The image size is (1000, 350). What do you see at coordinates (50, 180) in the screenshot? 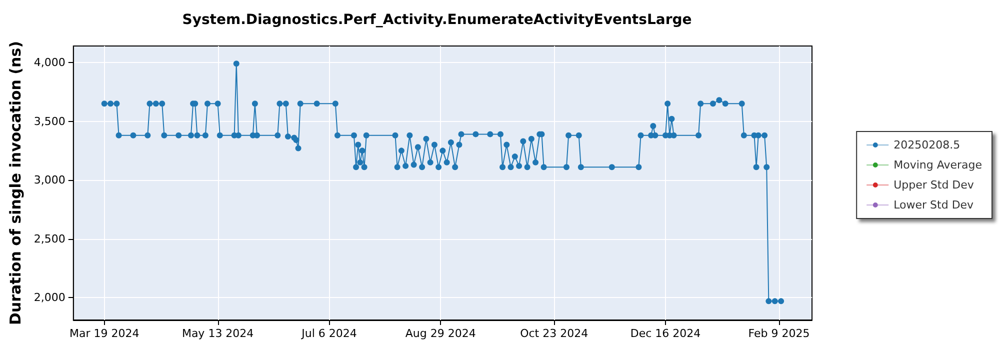
I see `y-tick-label: 3,000` at bounding box center [50, 180].